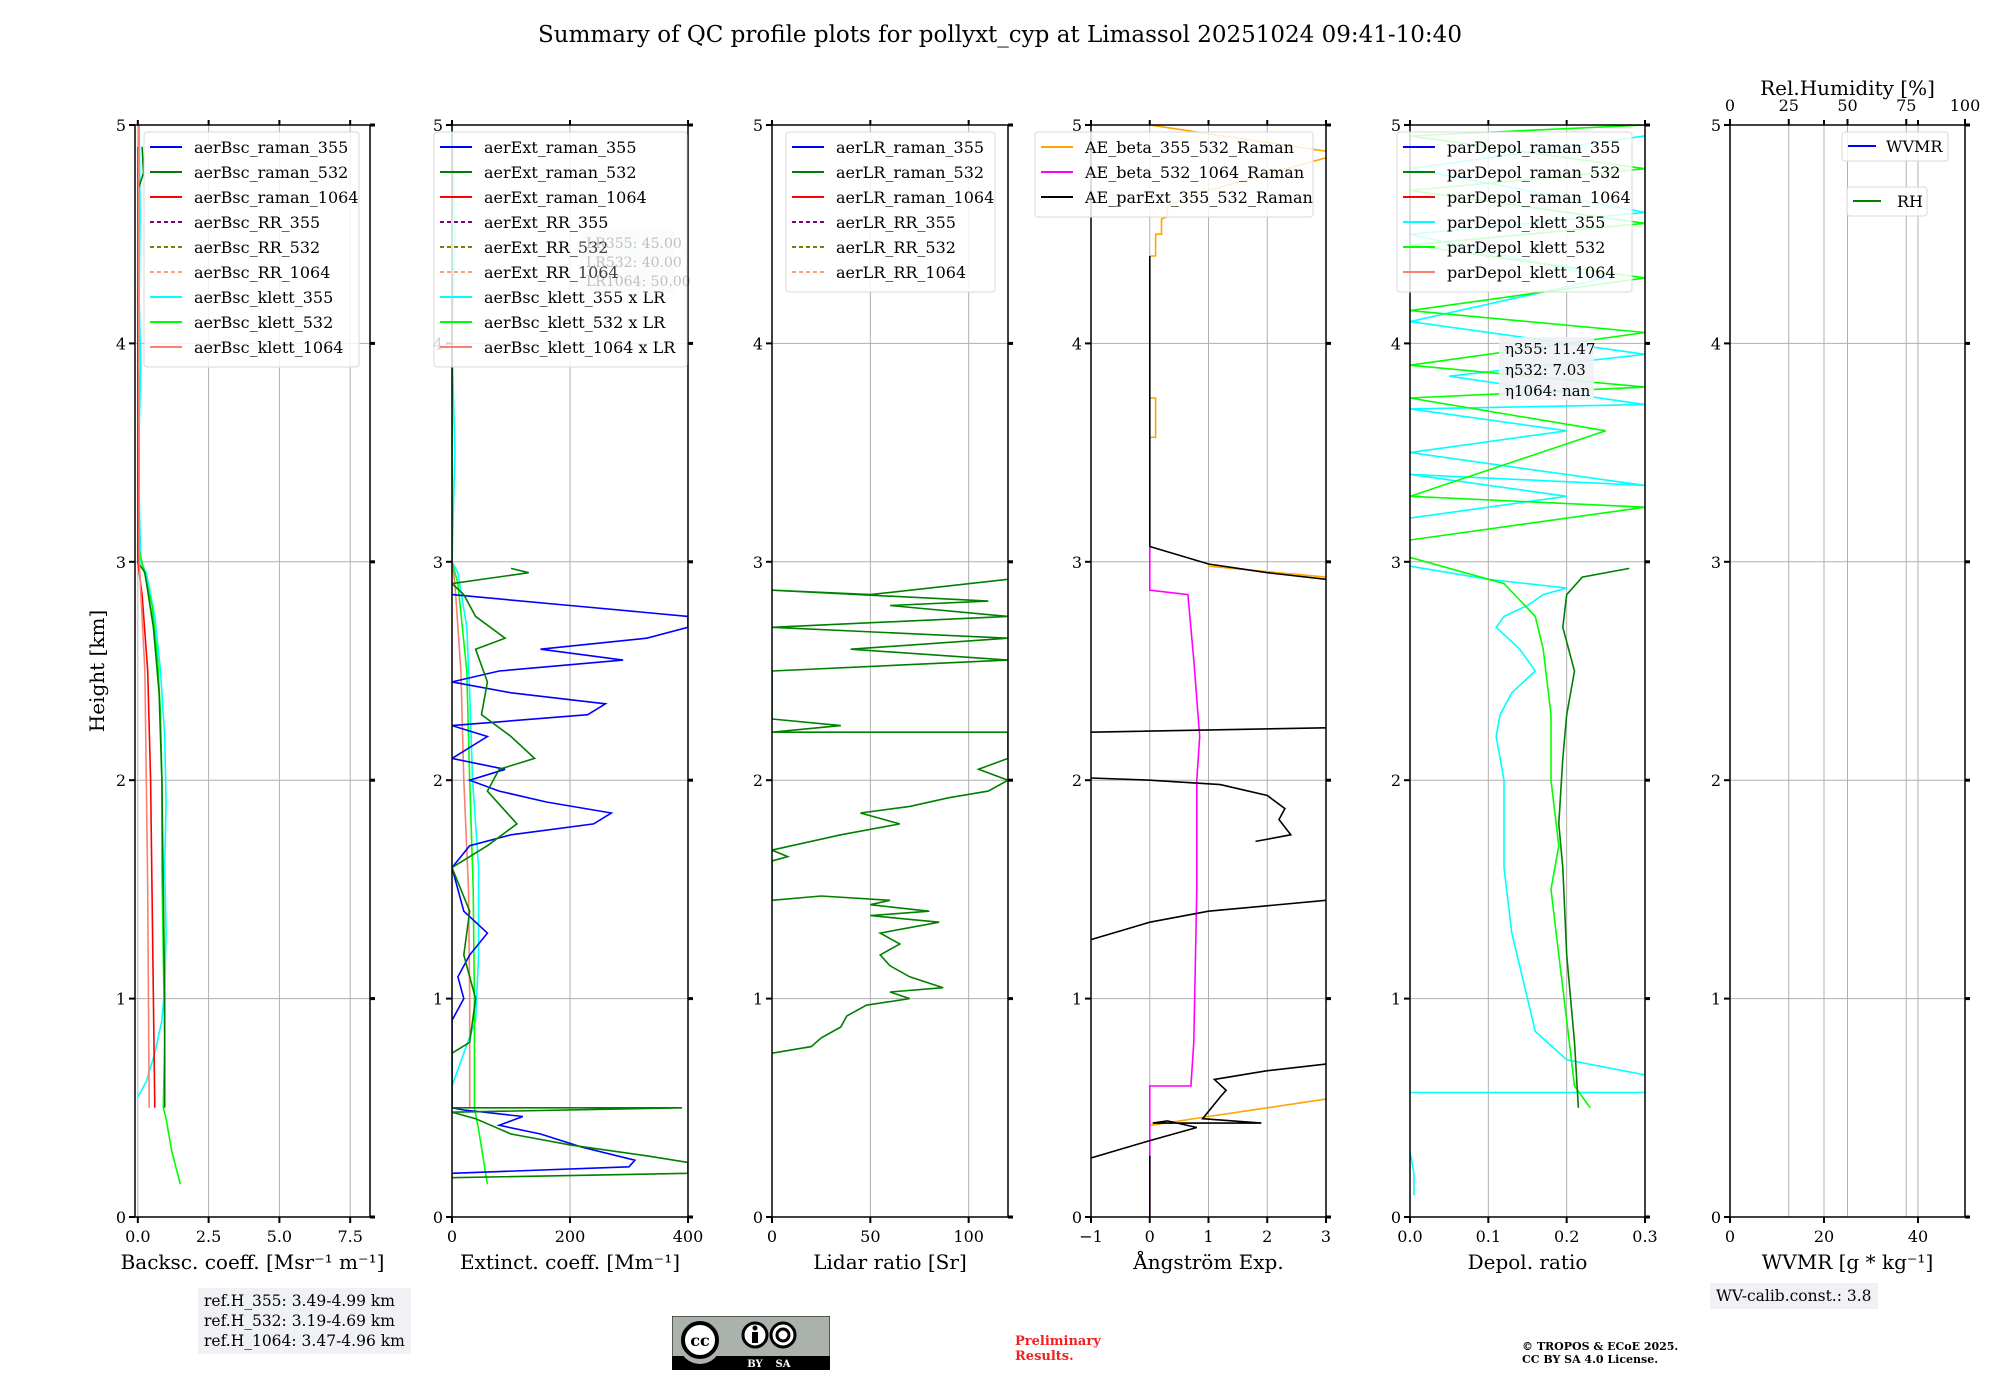 Image resolution: width=2000 pixels, height=1374 pixels. What do you see at coordinates (1887, 201) in the screenshot?
I see `legend-rh: RH` at bounding box center [1887, 201].